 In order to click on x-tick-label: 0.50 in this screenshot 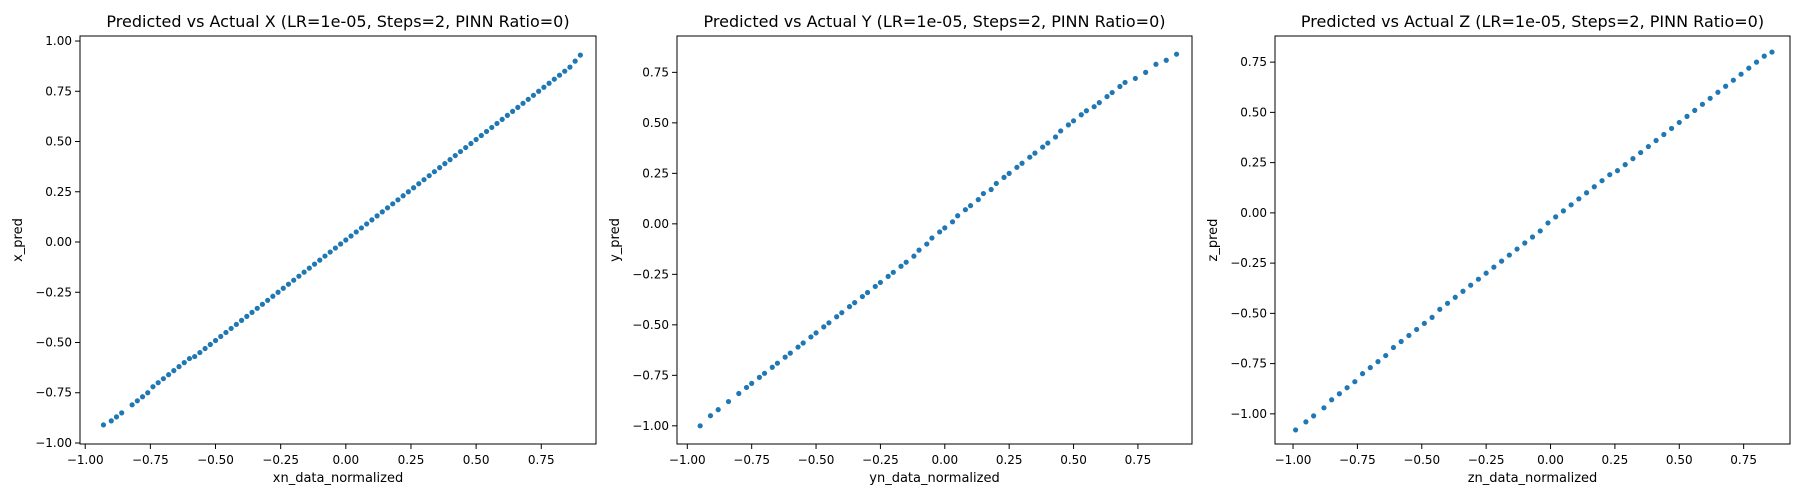, I will do `click(476, 460)`.